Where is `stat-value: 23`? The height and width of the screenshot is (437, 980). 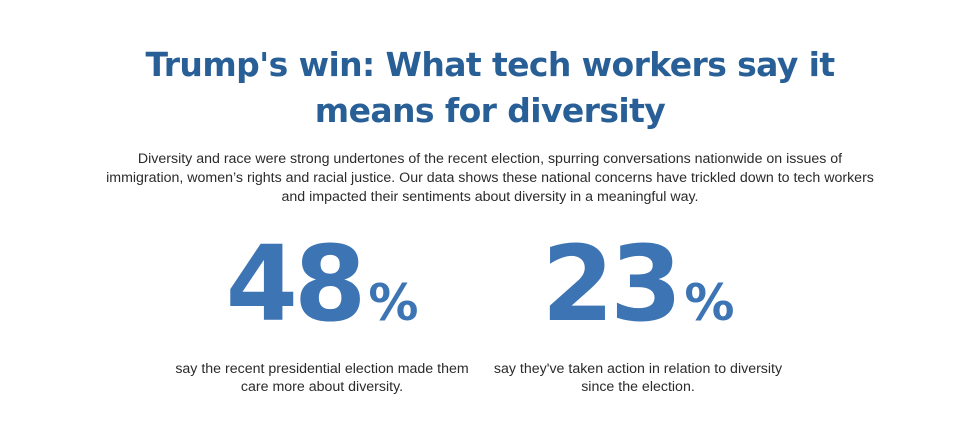 stat-value: 23 is located at coordinates (612, 284).